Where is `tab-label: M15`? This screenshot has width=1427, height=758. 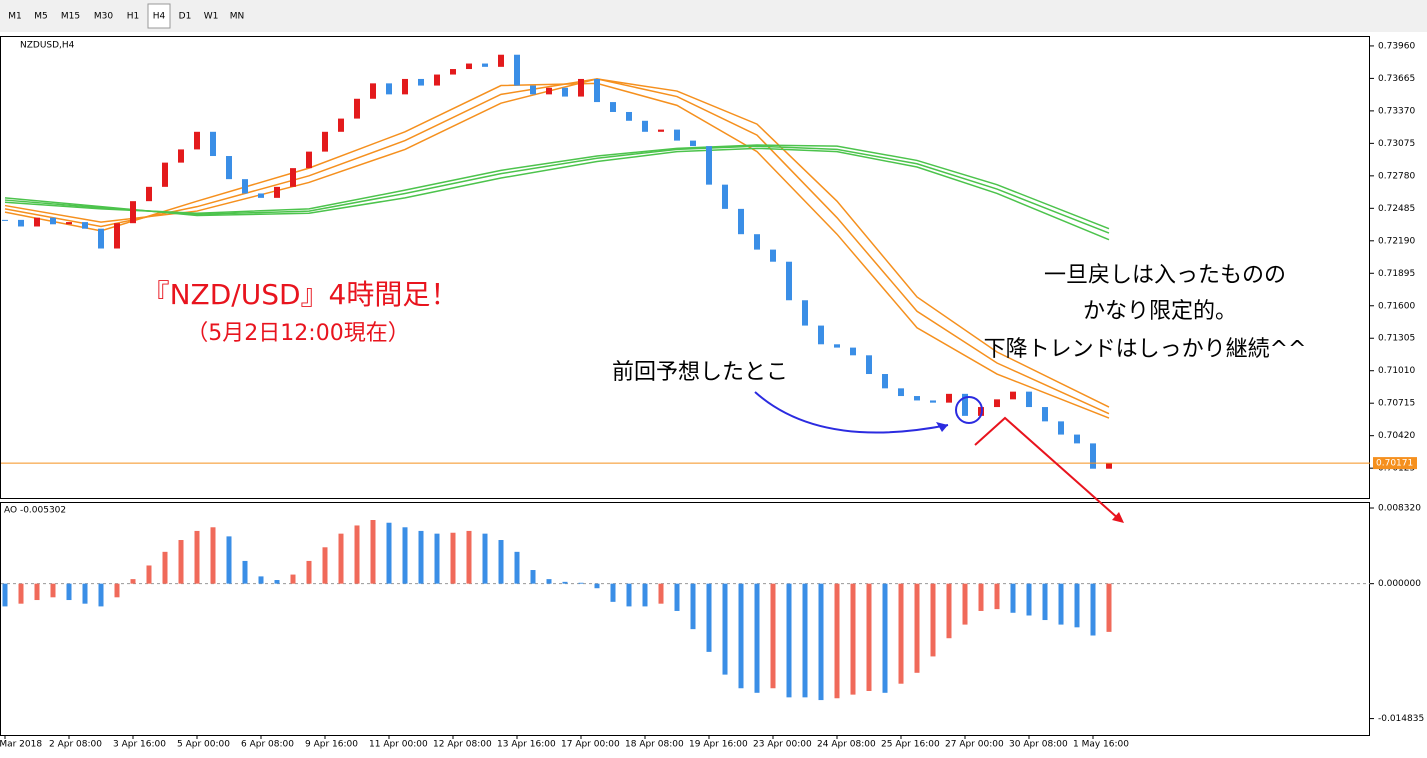
tab-label: M15 is located at coordinates (70, 17).